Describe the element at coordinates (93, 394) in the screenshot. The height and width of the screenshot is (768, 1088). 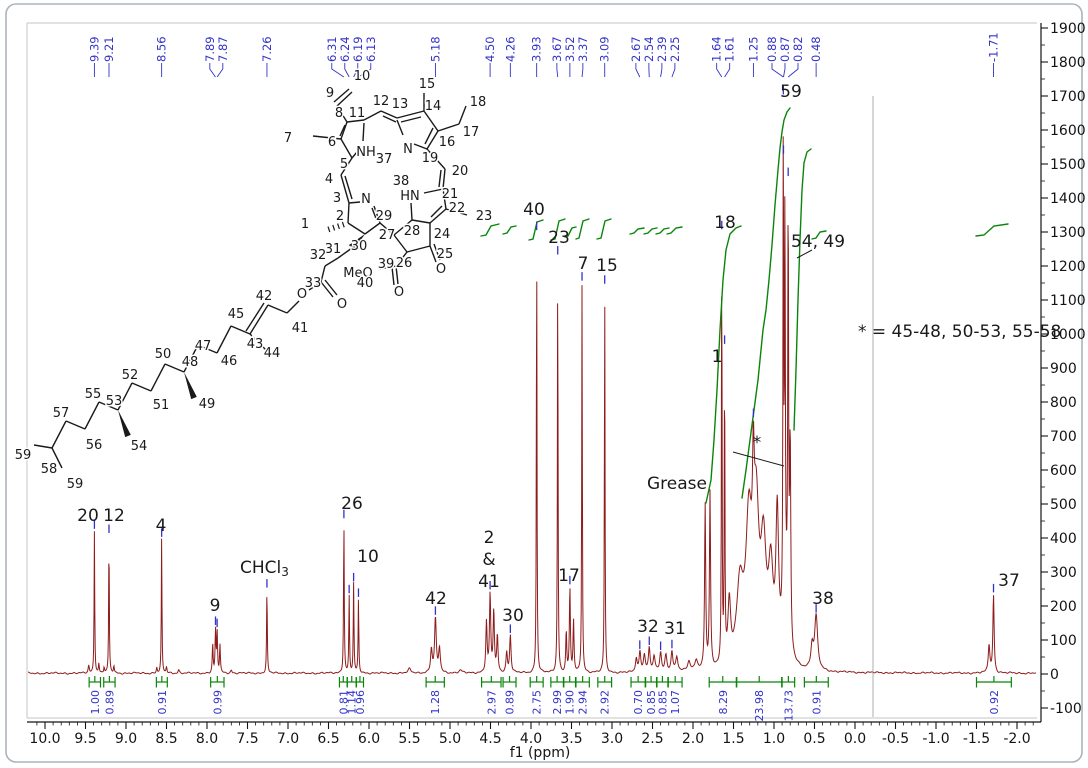
I see `atom-number-label: 55` at that location.